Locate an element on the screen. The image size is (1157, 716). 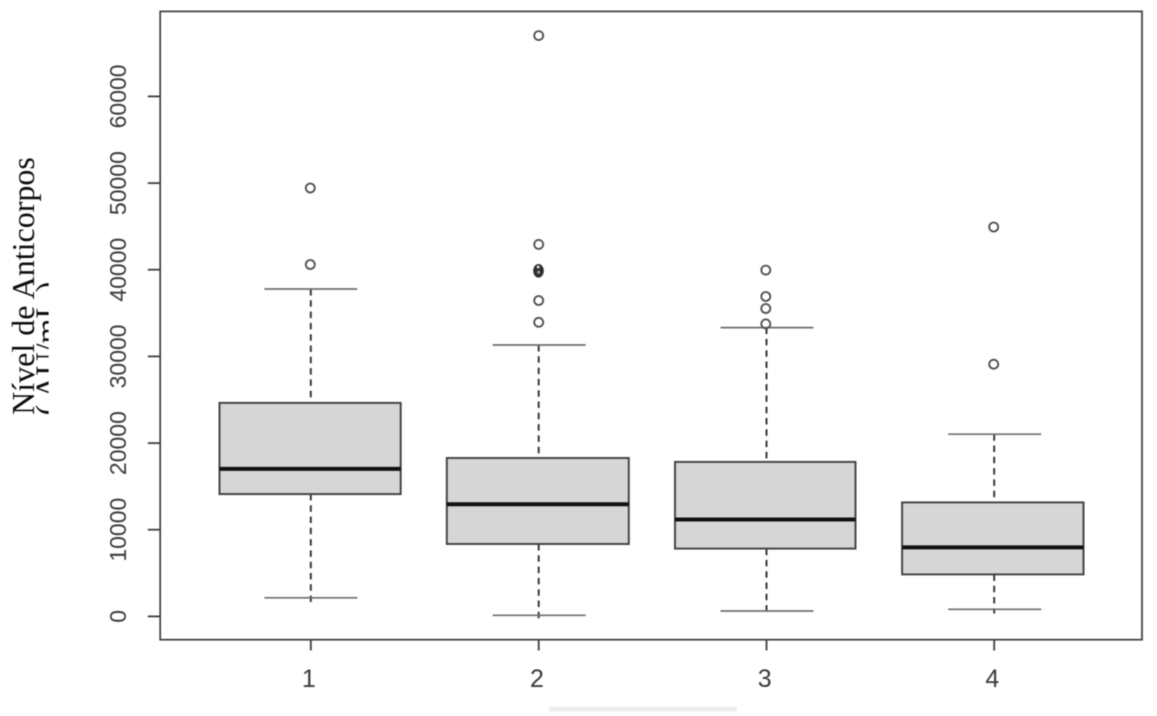
svg-text: 20000 is located at coordinates (118, 443).